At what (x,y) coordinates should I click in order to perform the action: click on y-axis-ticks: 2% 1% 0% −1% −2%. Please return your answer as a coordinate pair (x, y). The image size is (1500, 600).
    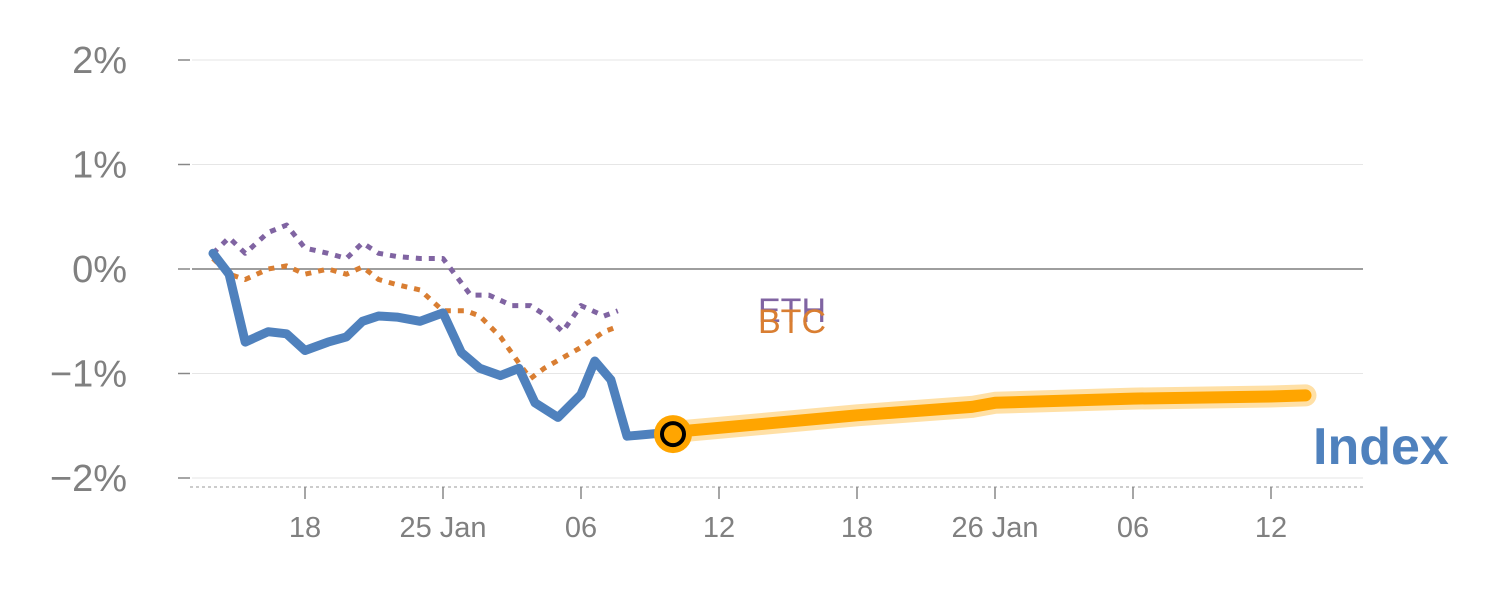
    Looking at the image, I should click on (120, 270).